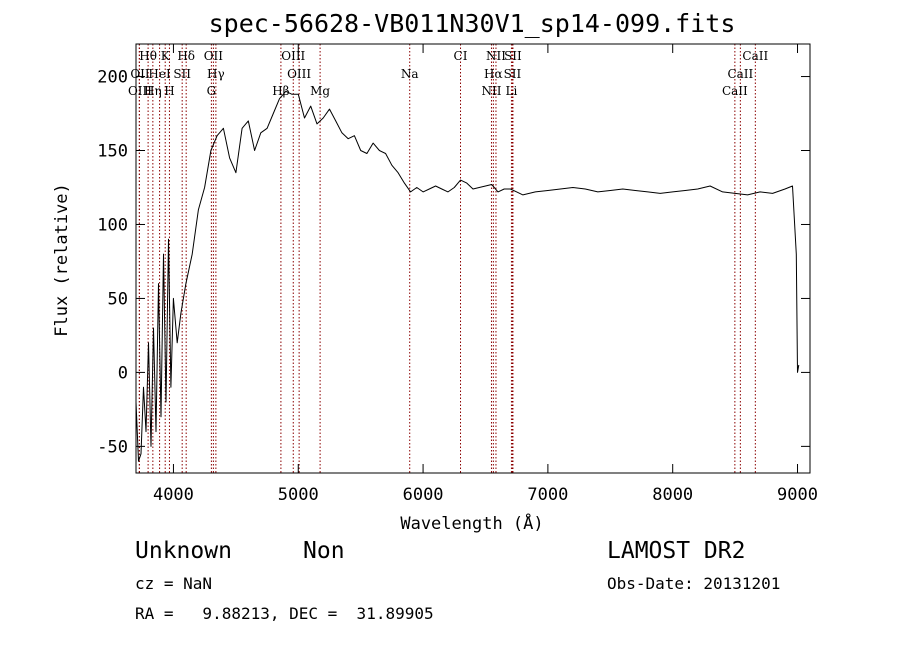 This screenshot has height=649, width=900. What do you see at coordinates (676, 551) in the screenshot?
I see `survey-name: LAMOST DR2` at bounding box center [676, 551].